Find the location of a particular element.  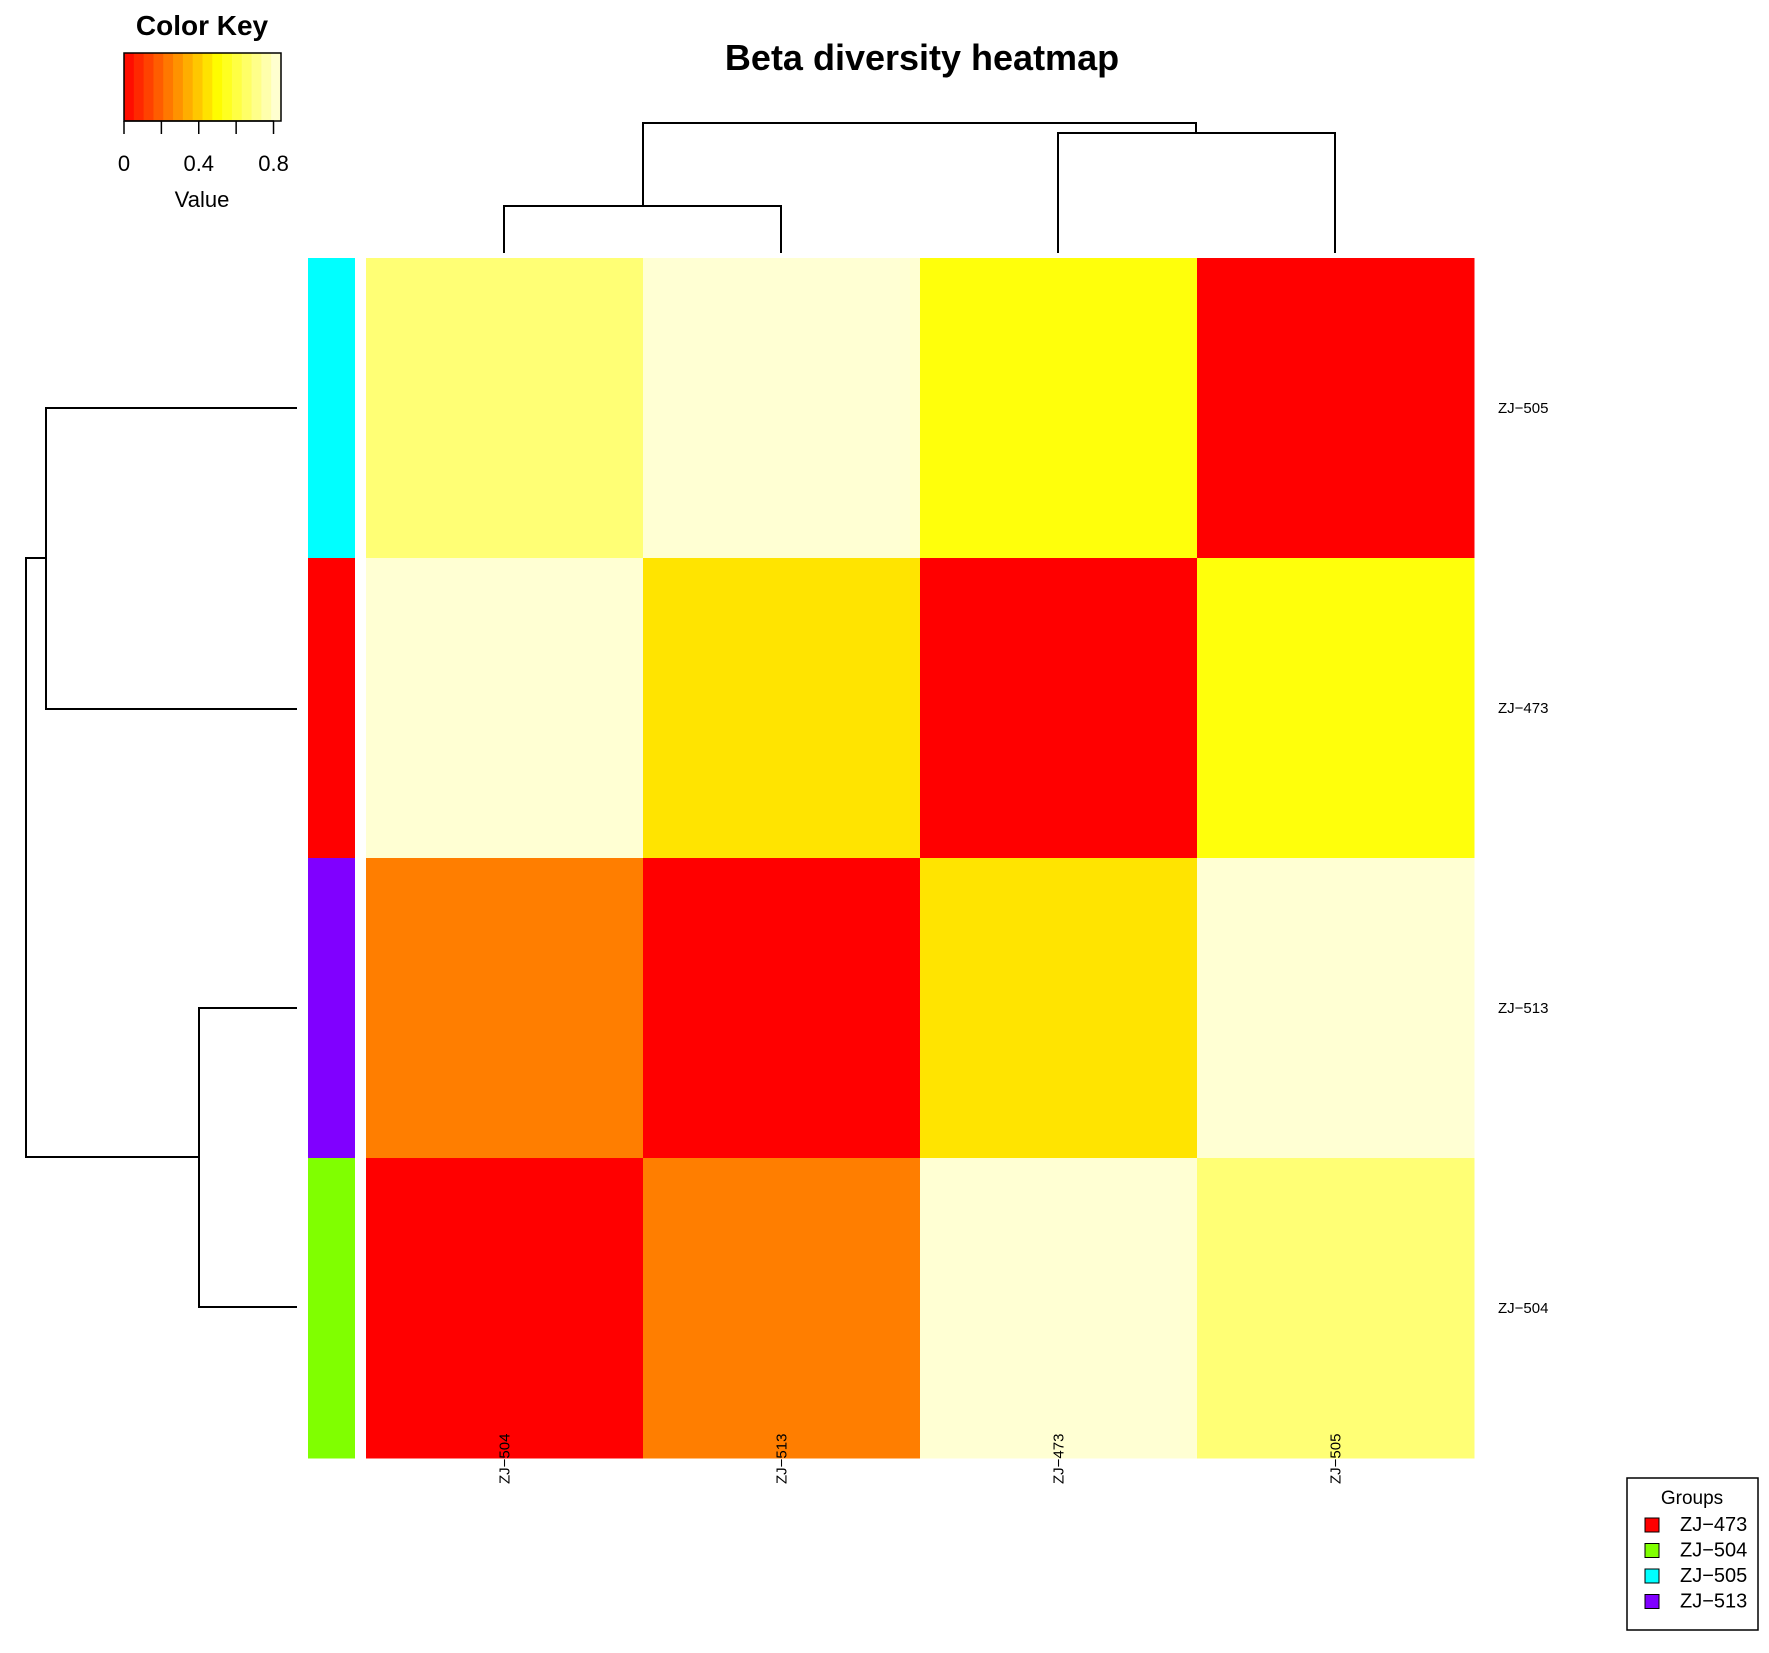

row-labels: ZJ−505 ZJ−473 ZJ−513 ZJ−504 is located at coordinates (1523, 858).